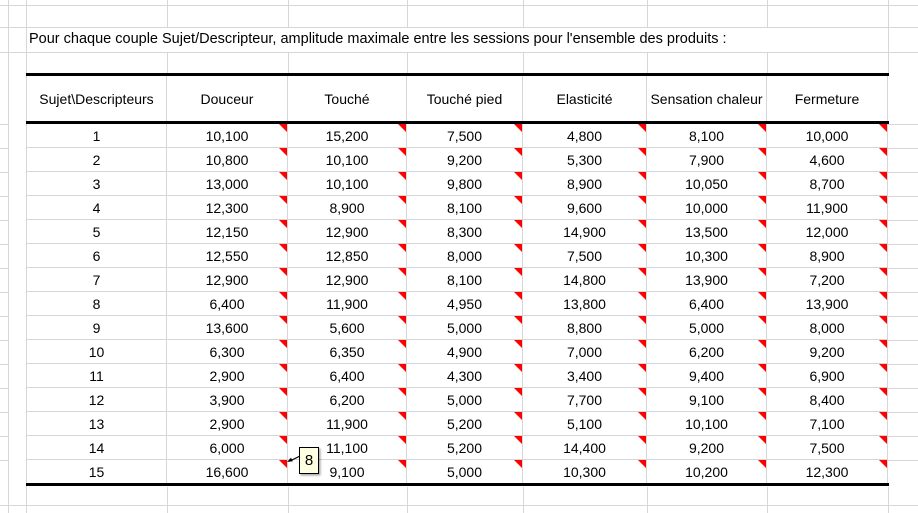 Image resolution: width=918 pixels, height=513 pixels. What do you see at coordinates (465, 184) in the screenshot?
I see `value-cell: 9,800` at bounding box center [465, 184].